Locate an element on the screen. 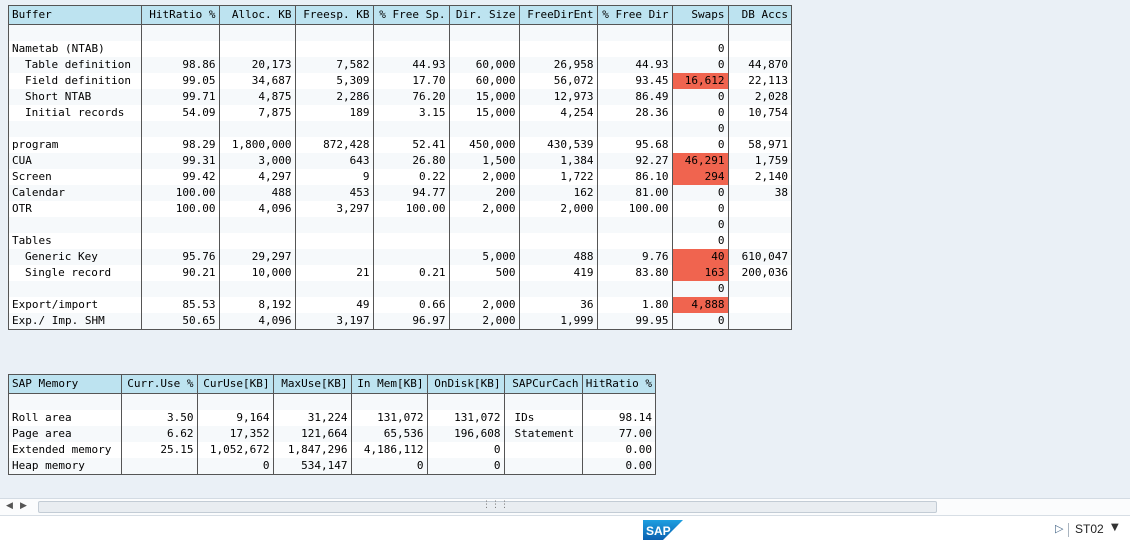  memory-header-1: Curr.Use % is located at coordinates (158, 384).